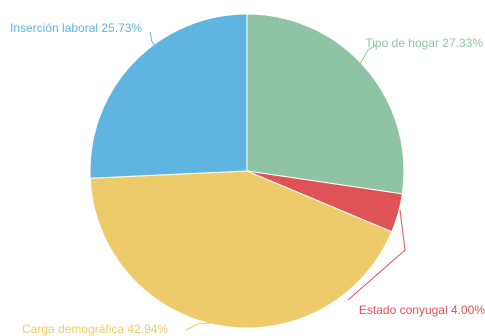 The width and height of the screenshot is (485, 336). What do you see at coordinates (424, 43) in the screenshot?
I see `slice-label: Tipo de hogar 27.33%` at bounding box center [424, 43].